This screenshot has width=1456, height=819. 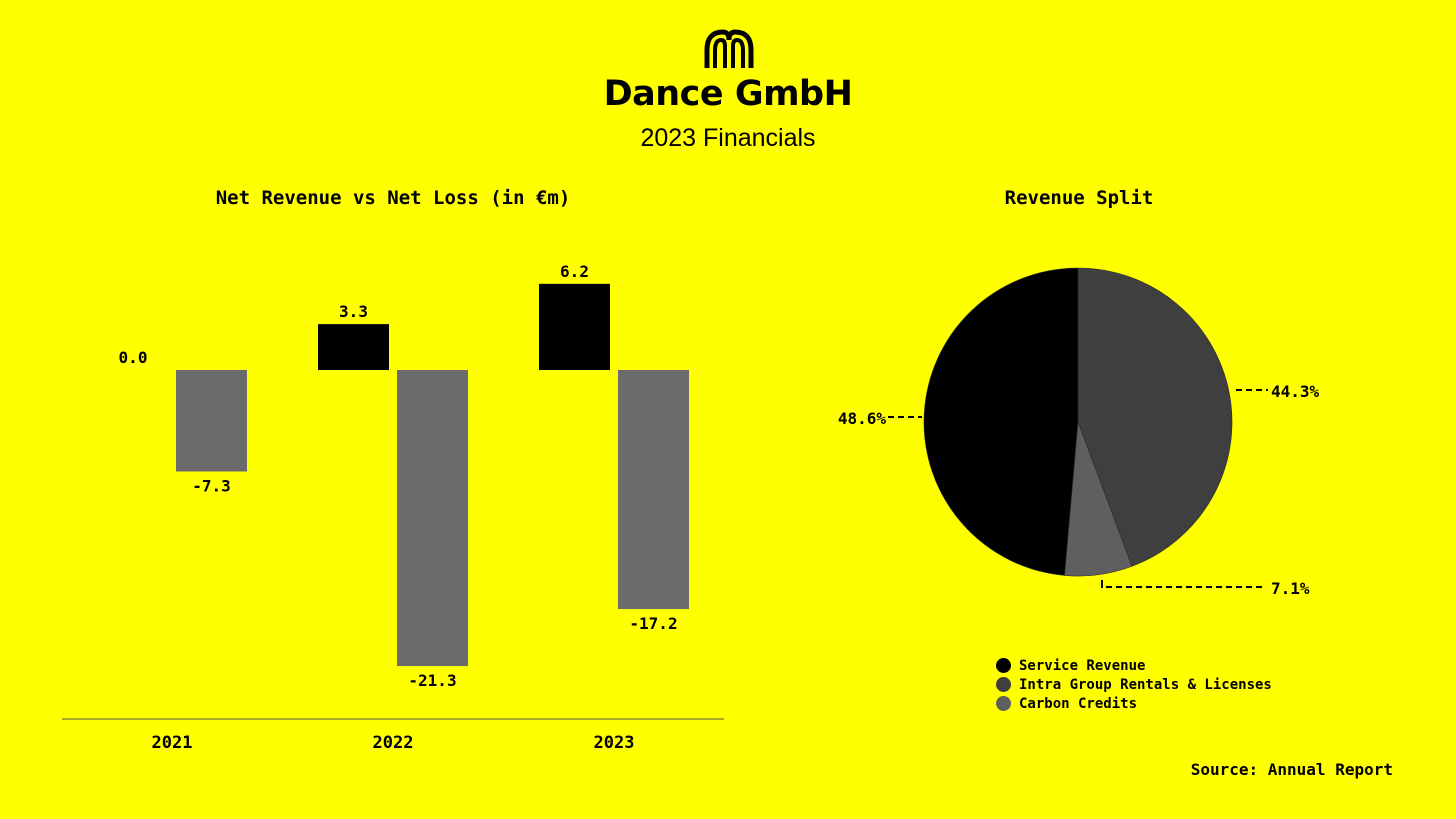 I want to click on net-loss-label-2023: -17.2, so click(x=653, y=623).